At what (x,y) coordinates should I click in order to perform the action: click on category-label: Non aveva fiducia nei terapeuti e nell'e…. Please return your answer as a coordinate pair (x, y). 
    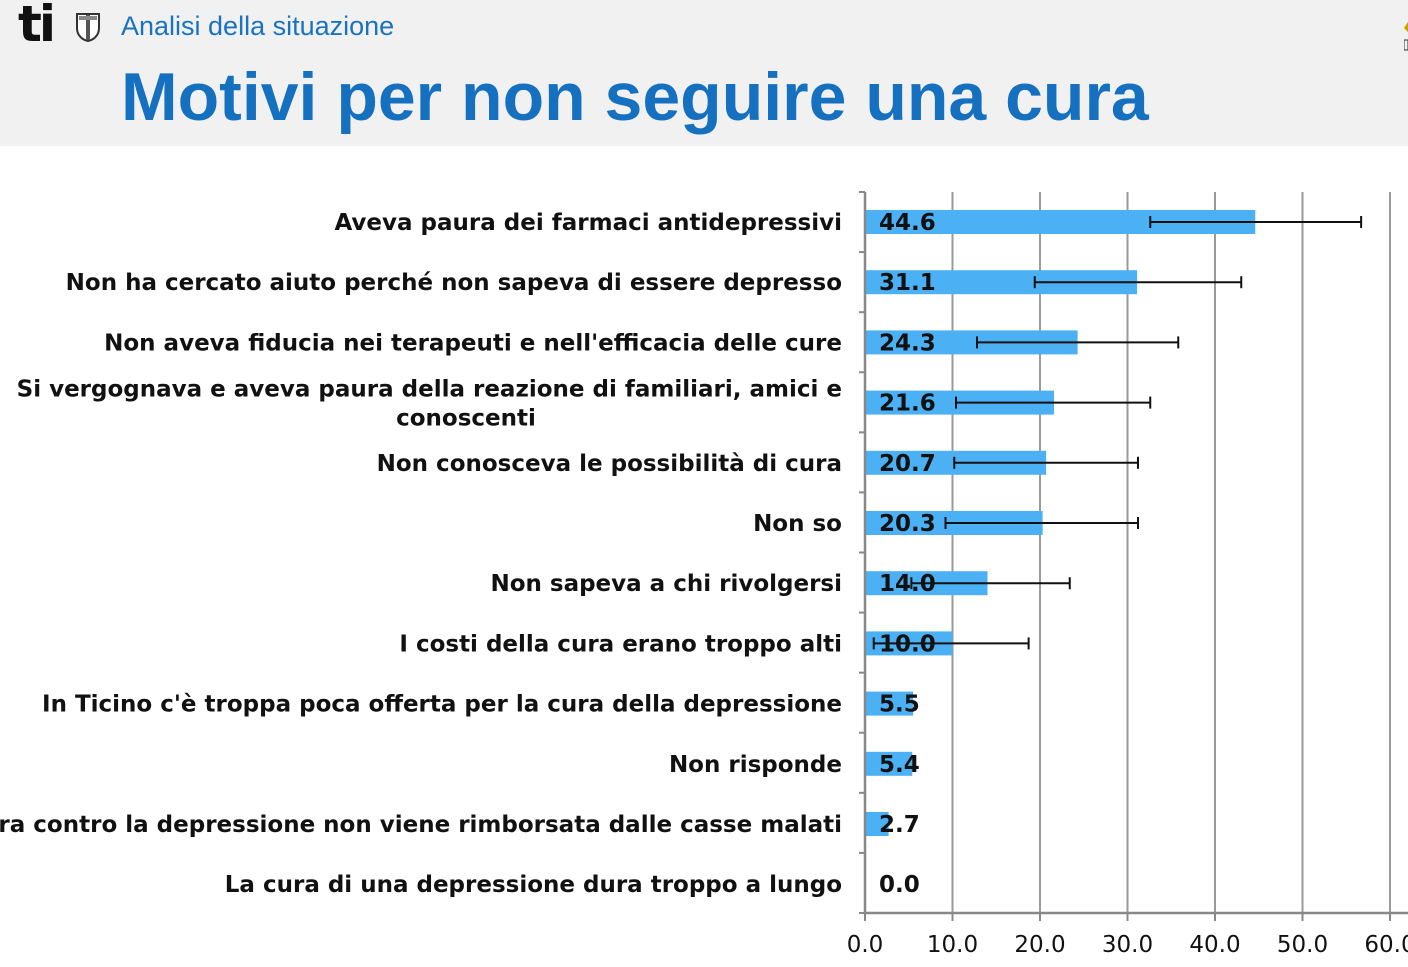
    Looking at the image, I should click on (473, 343).